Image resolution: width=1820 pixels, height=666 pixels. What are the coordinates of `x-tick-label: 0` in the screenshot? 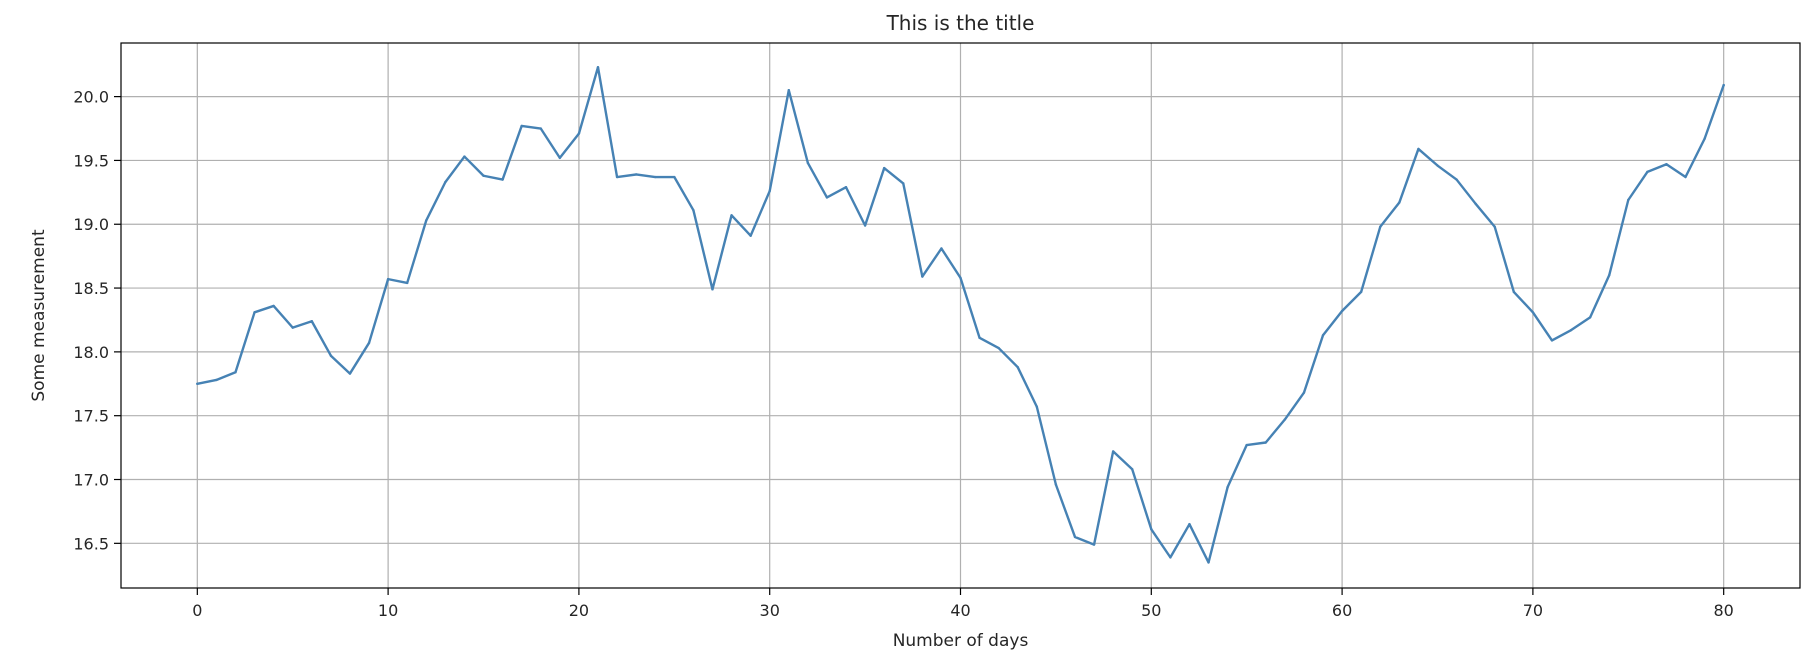 It's located at (197, 610).